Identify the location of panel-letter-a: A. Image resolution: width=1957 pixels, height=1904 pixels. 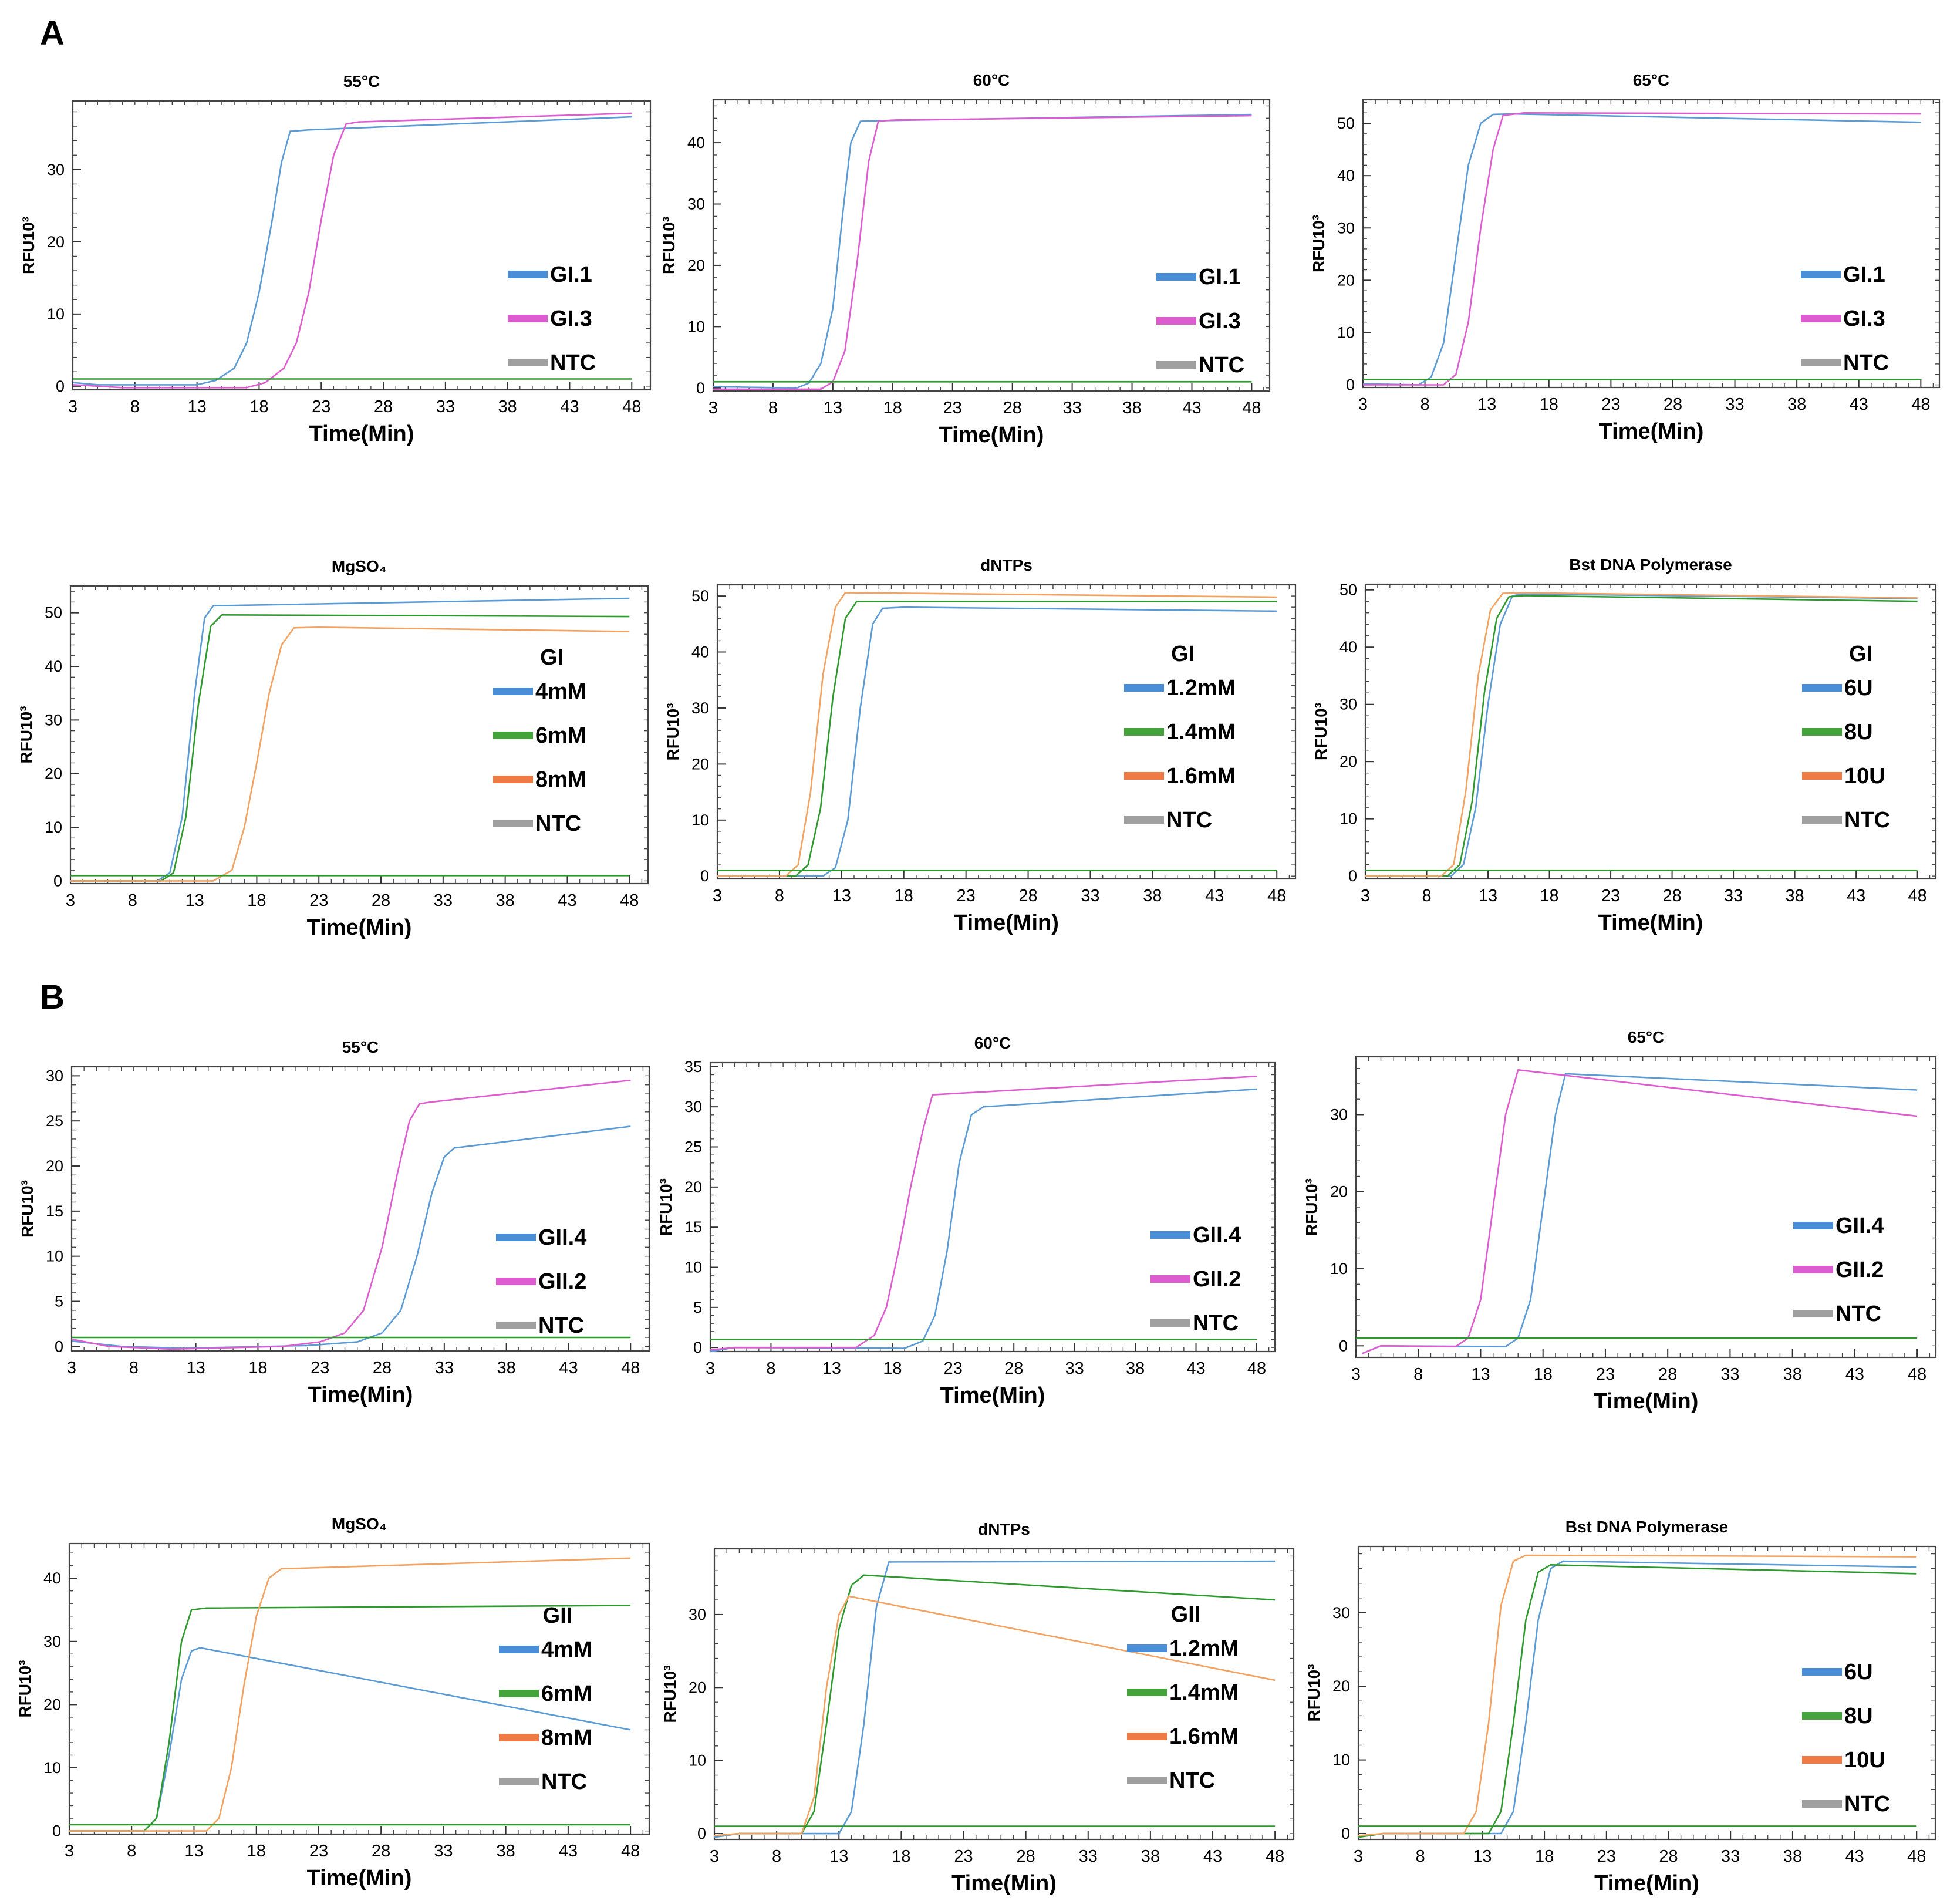
(52, 33).